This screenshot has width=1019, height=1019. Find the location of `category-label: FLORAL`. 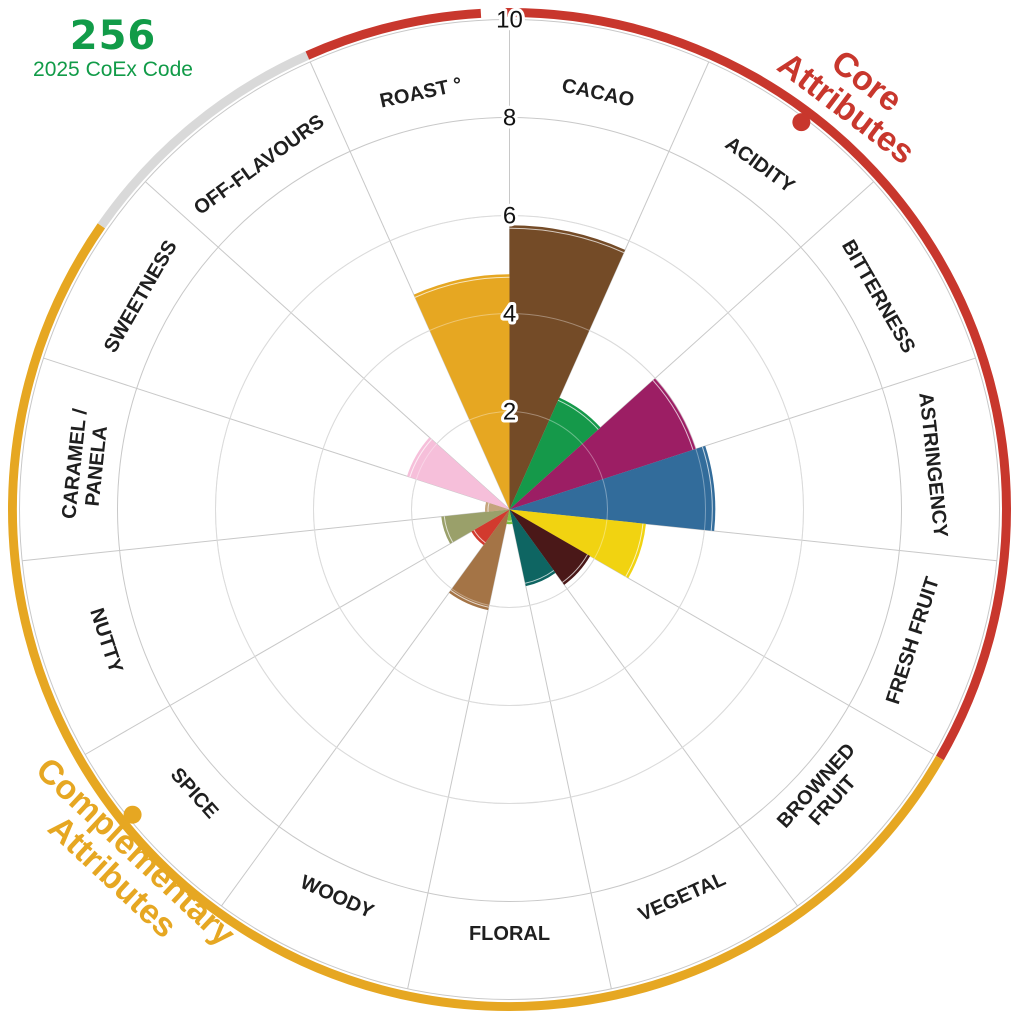

category-label: FLORAL is located at coordinates (509, 934).